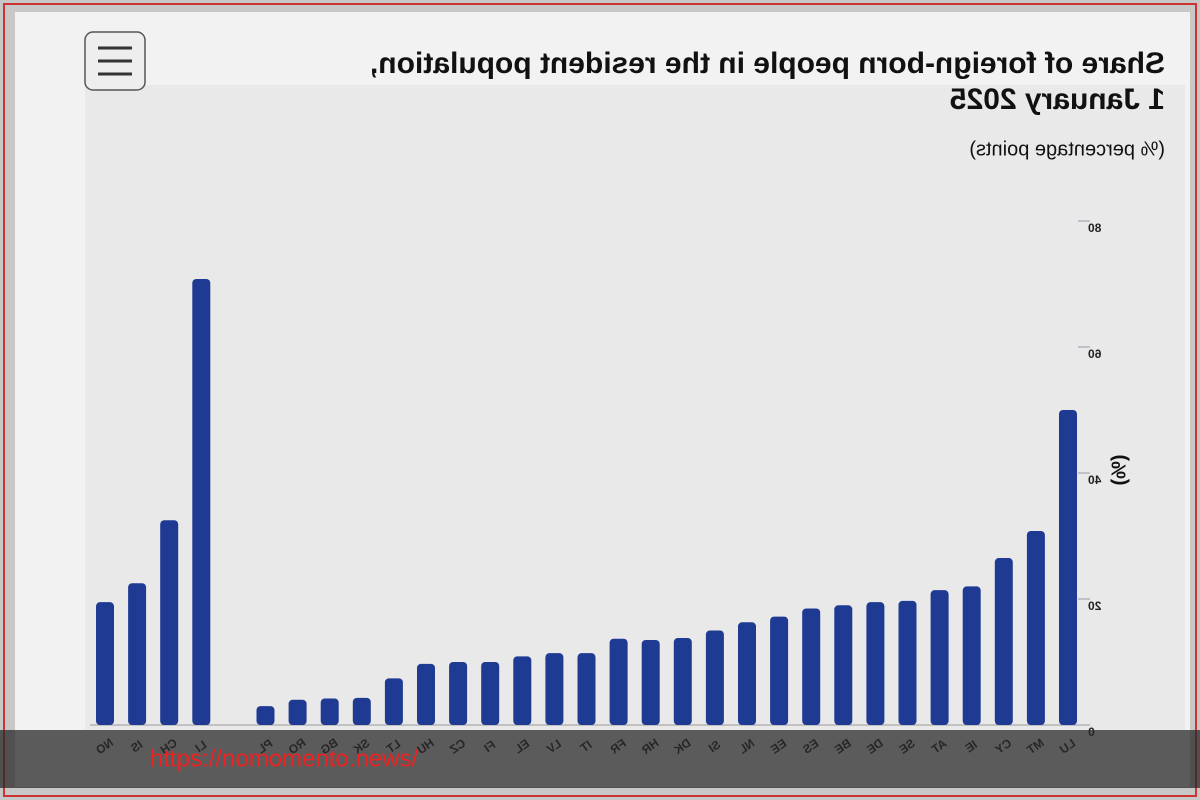 This screenshot has height=800, width=1200. Describe the element at coordinates (284, 758) in the screenshot. I see `watermark: https://nomomento.news/` at that location.